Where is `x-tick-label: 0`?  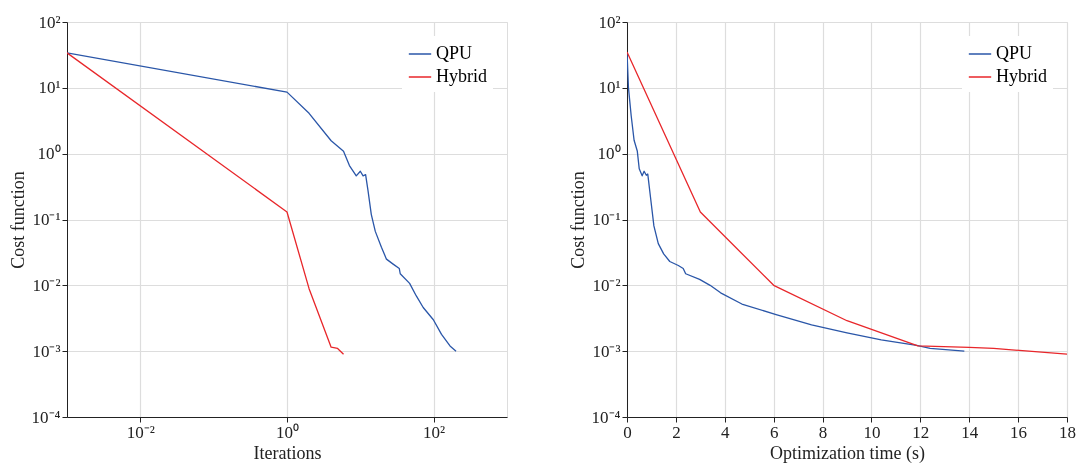 x-tick-label: 0 is located at coordinates (627, 432).